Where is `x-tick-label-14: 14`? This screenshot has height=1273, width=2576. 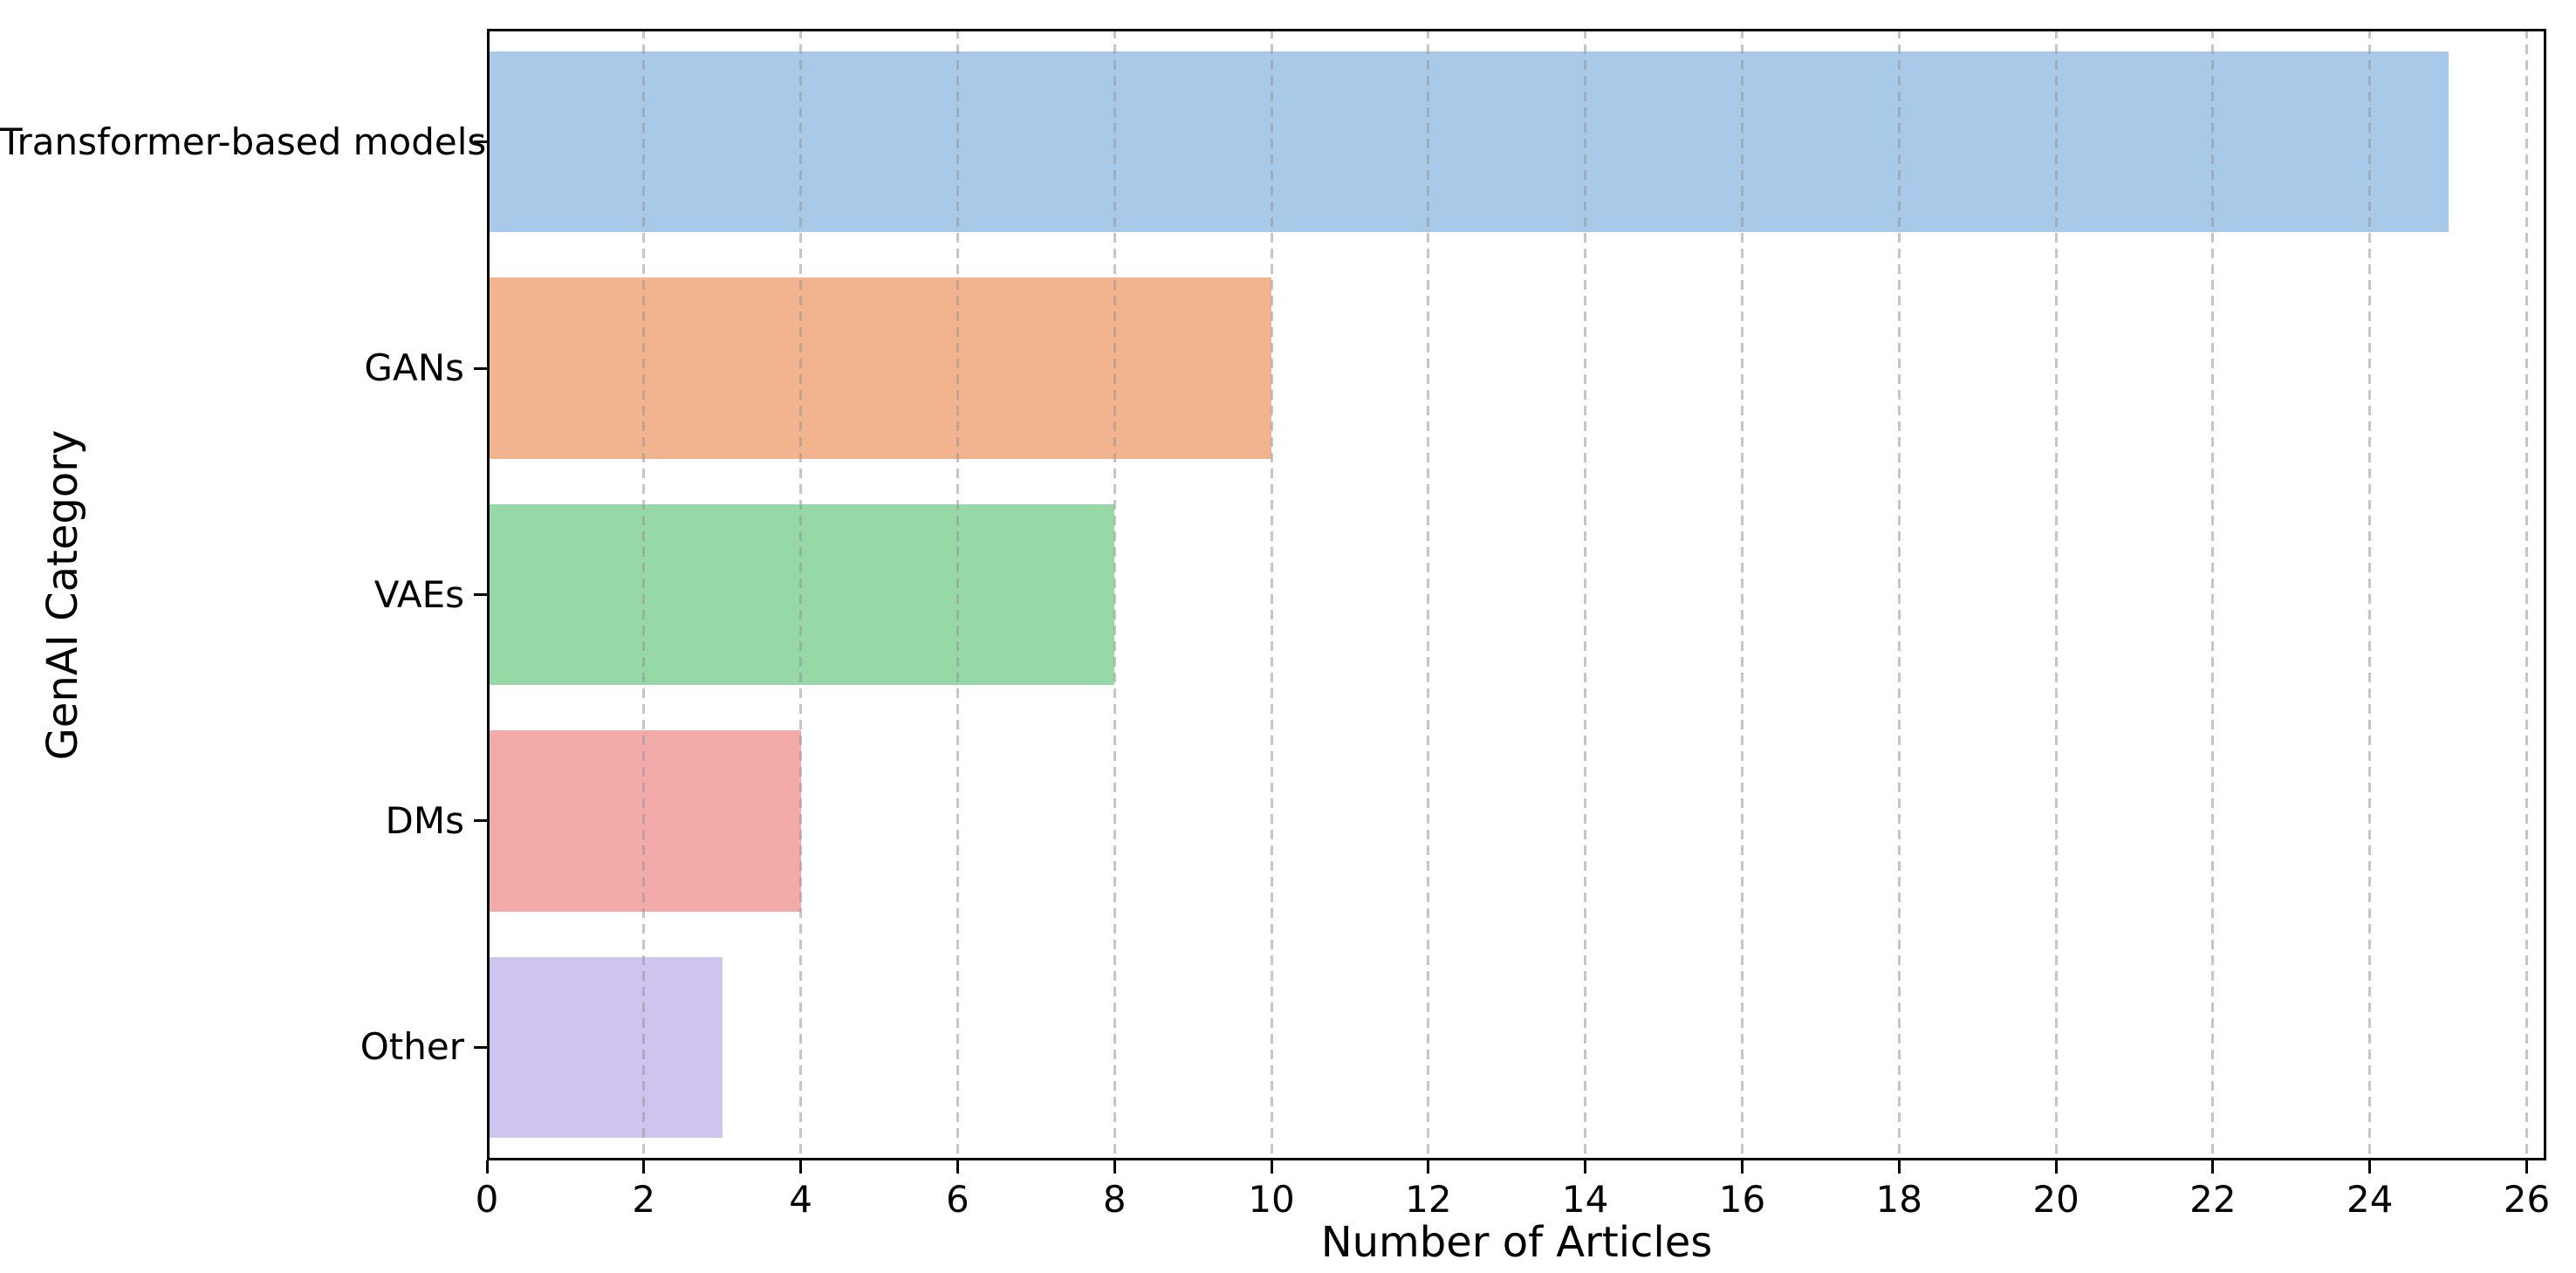 x-tick-label-14: 14 is located at coordinates (1585, 1200).